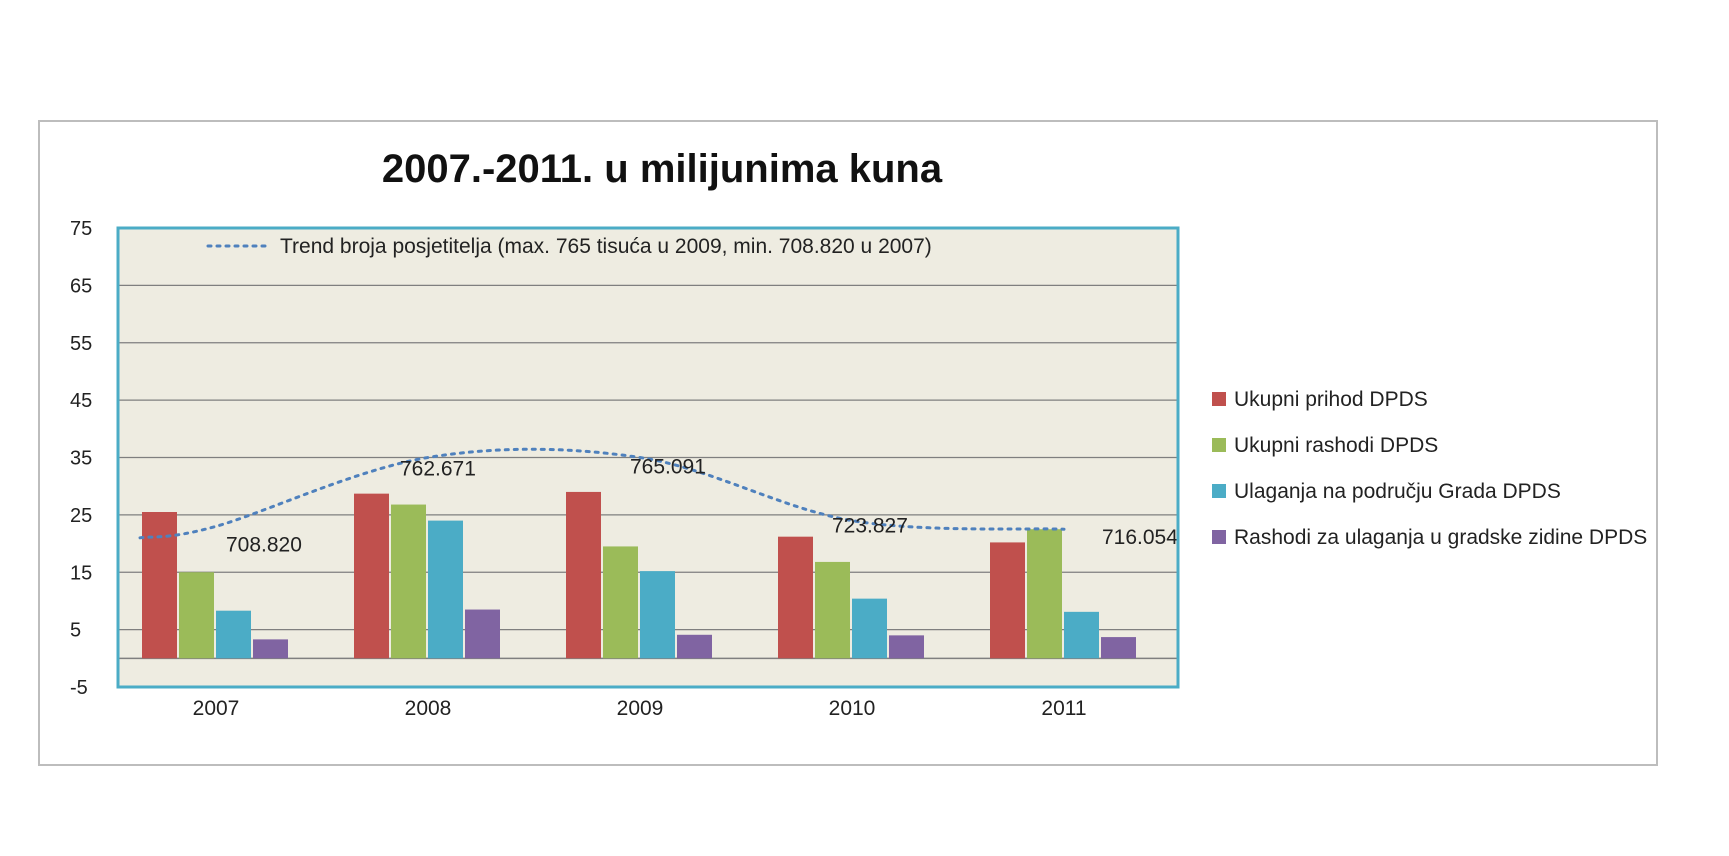  Describe the element at coordinates (81, 516) in the screenshot. I see `y-tick-label: 25` at that location.